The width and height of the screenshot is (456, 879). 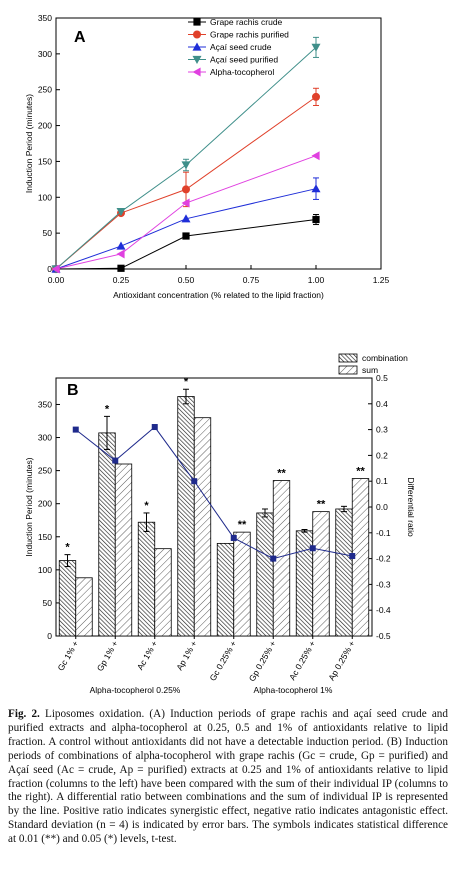 I want to click on x-tick-label: 1.25, so click(x=381, y=280).